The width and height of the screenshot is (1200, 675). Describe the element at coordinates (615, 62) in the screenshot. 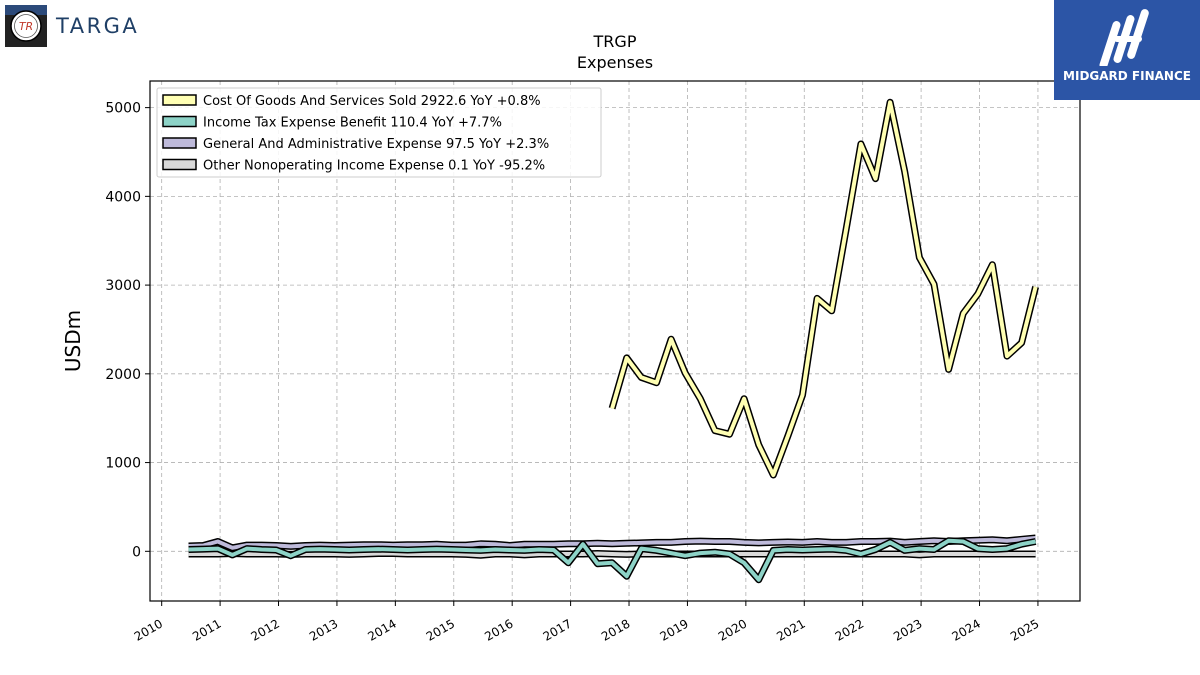

I see `chart-subtitle: Expenses` at that location.